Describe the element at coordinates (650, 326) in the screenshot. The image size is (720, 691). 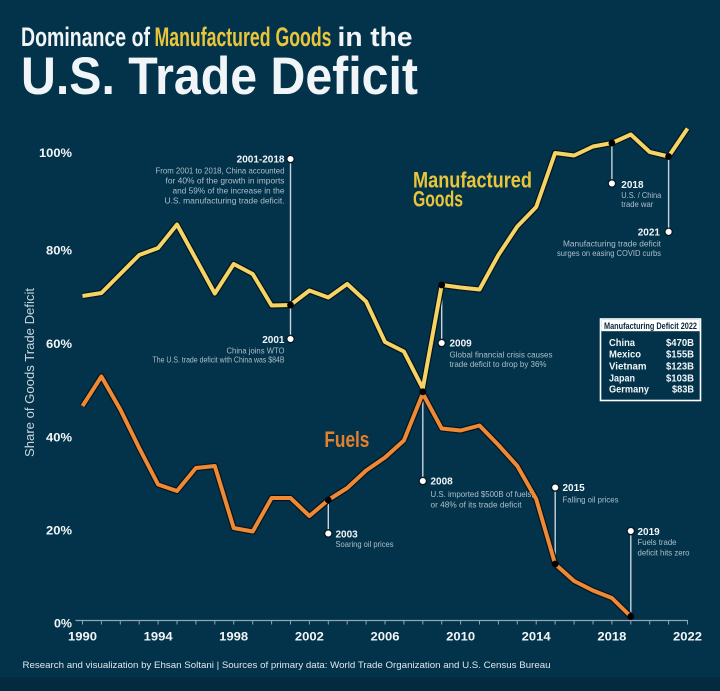
I see `svg-text: Manufacturing Deficit 2022` at that location.